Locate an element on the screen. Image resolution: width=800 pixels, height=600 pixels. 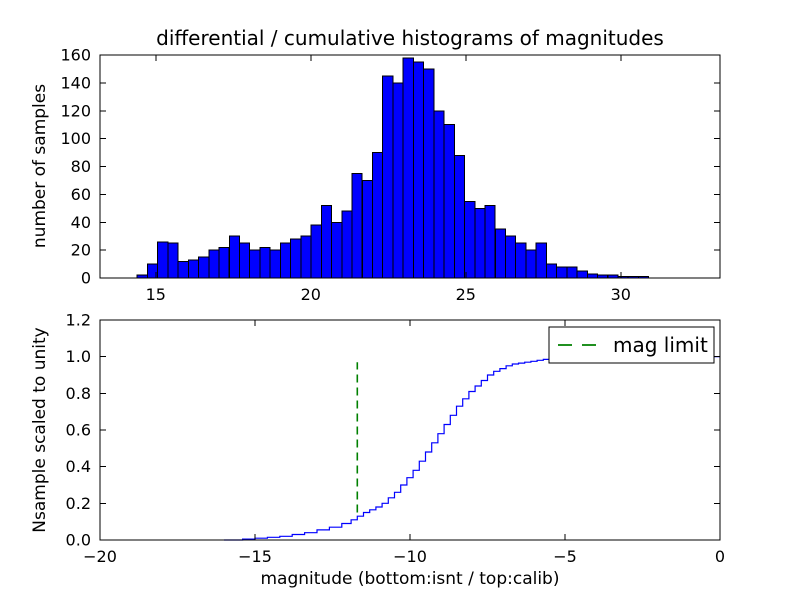
y-tick-label: 80 is located at coordinates (81, 166).